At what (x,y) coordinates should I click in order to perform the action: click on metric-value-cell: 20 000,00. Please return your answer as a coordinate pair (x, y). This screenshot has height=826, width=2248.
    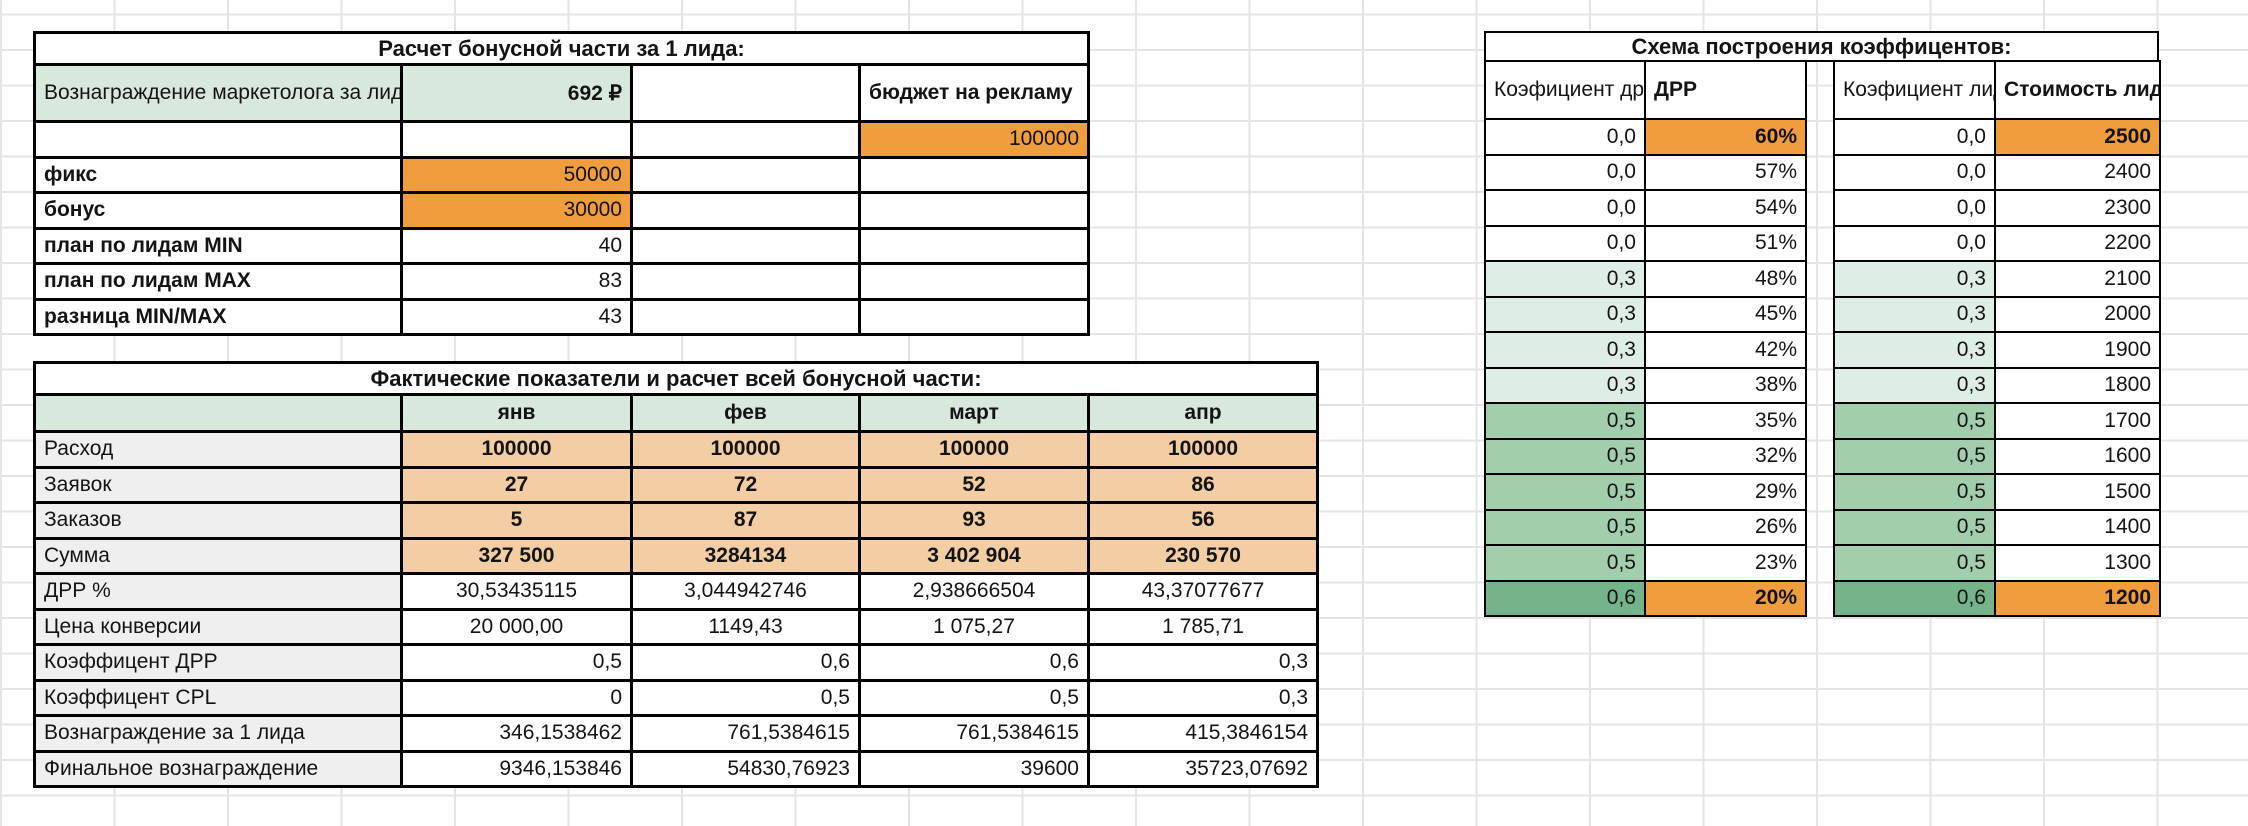
    Looking at the image, I should click on (516, 626).